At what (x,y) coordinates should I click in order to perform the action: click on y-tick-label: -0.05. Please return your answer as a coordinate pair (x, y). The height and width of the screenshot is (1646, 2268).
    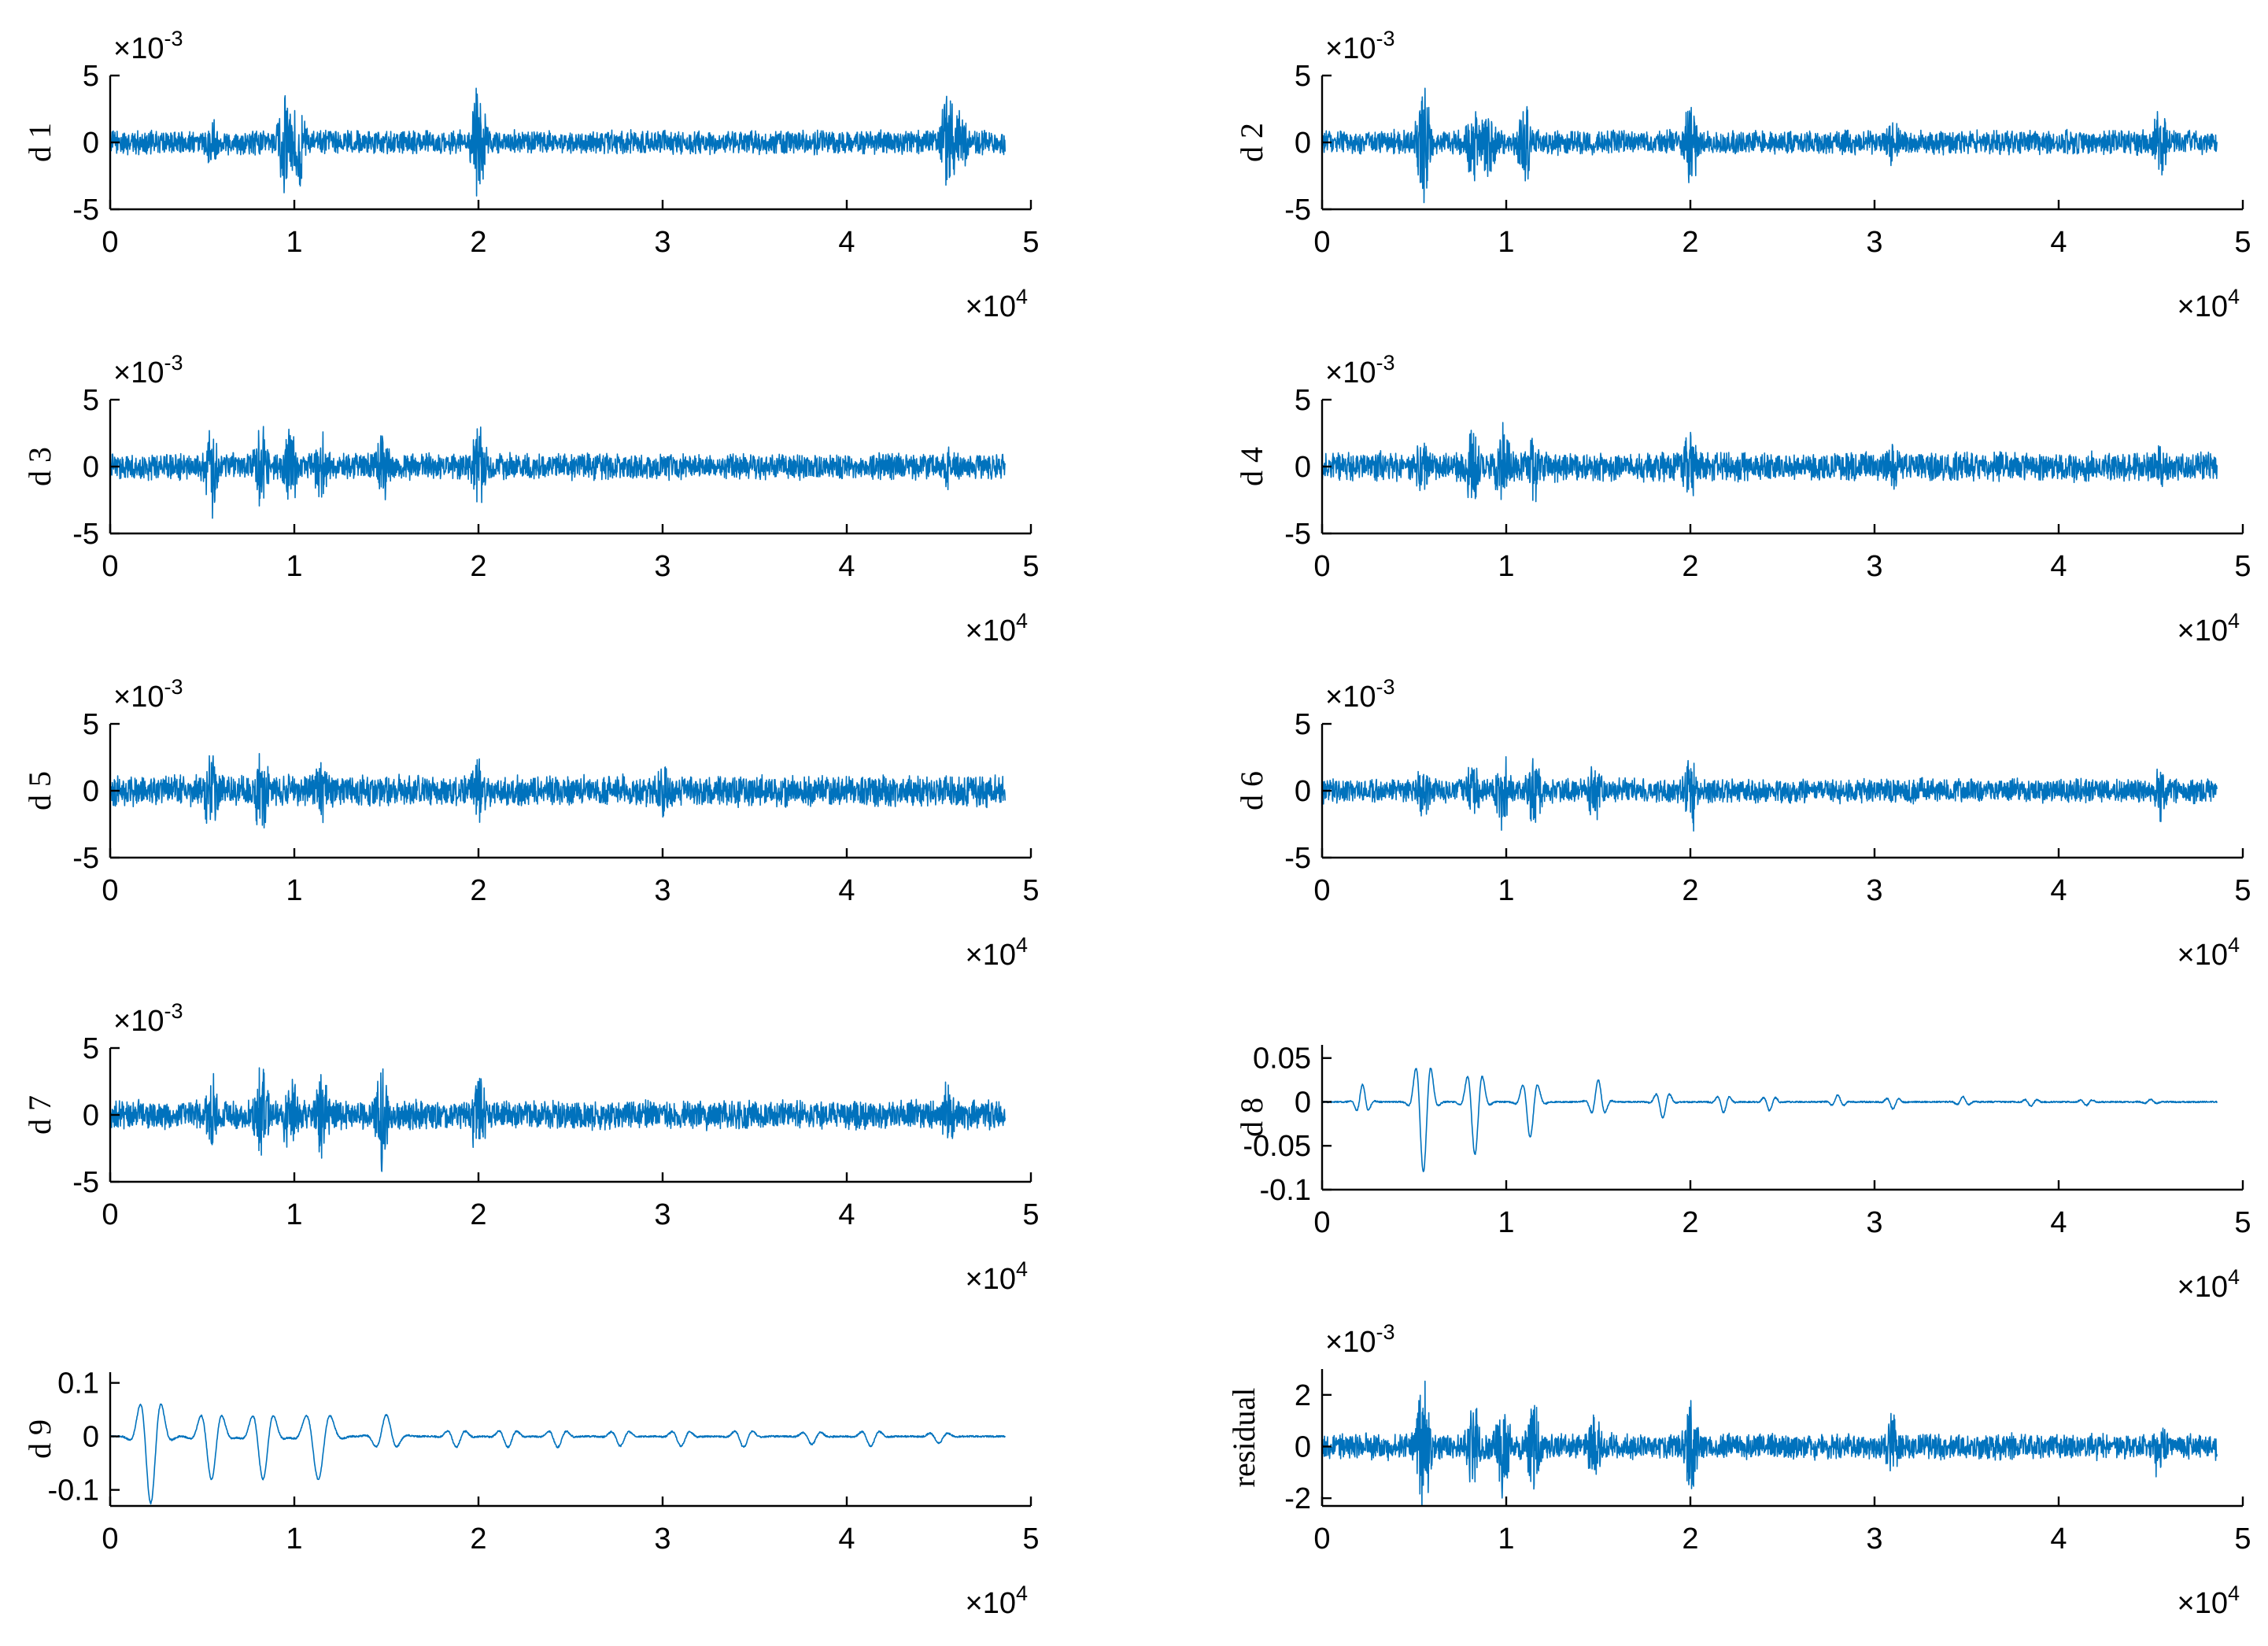
    Looking at the image, I should click on (1277, 1146).